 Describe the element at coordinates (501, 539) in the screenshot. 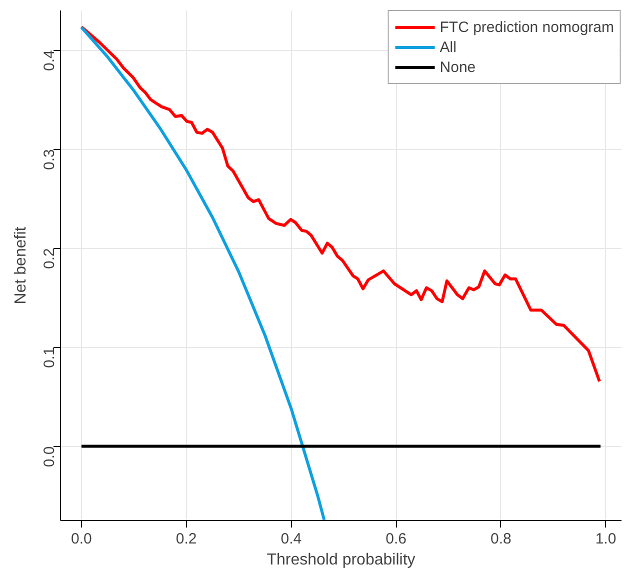

I see `x-tick-label: 0.8` at that location.